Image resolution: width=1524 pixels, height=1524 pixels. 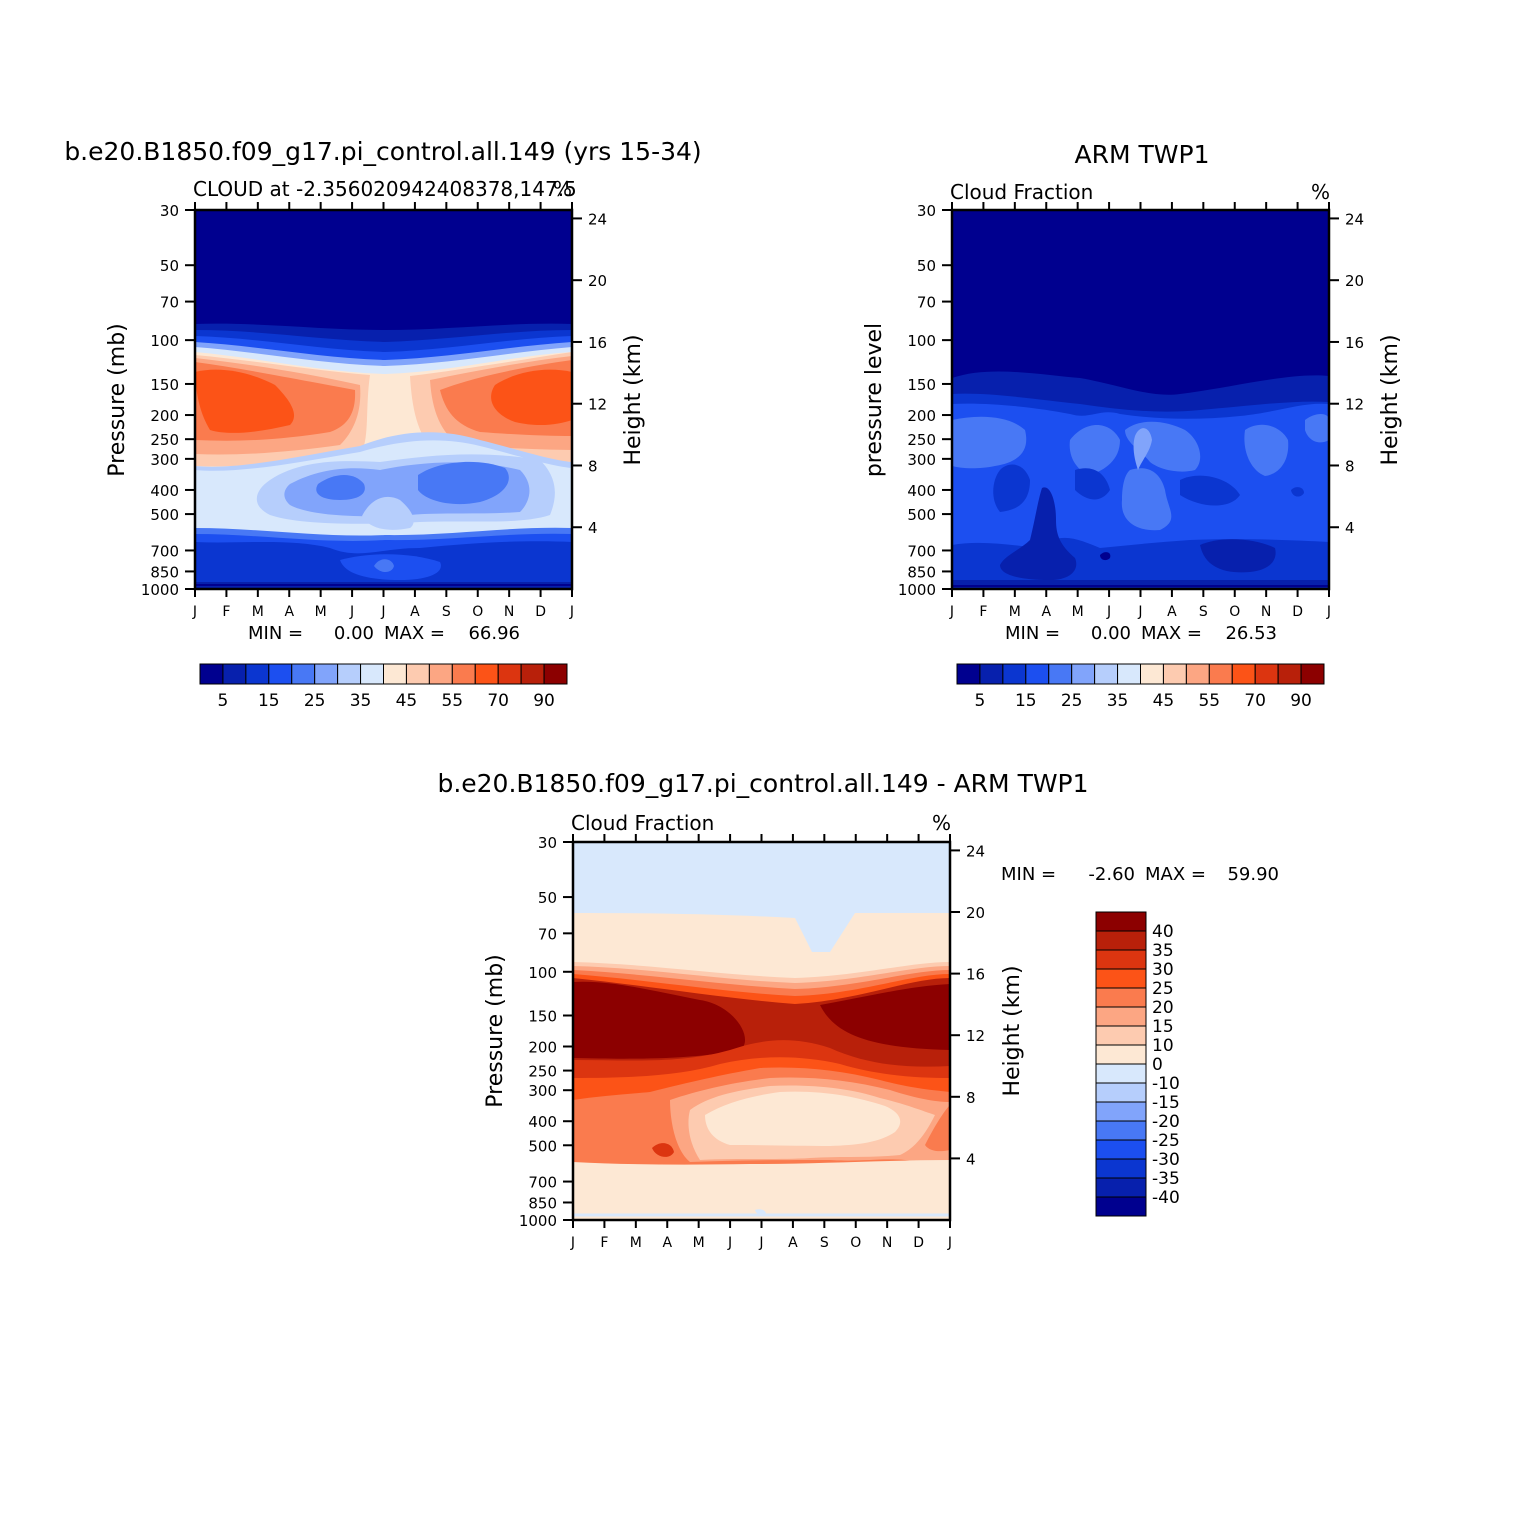 What do you see at coordinates (824, 1243) in the screenshot?
I see `x-tick-label: S` at bounding box center [824, 1243].